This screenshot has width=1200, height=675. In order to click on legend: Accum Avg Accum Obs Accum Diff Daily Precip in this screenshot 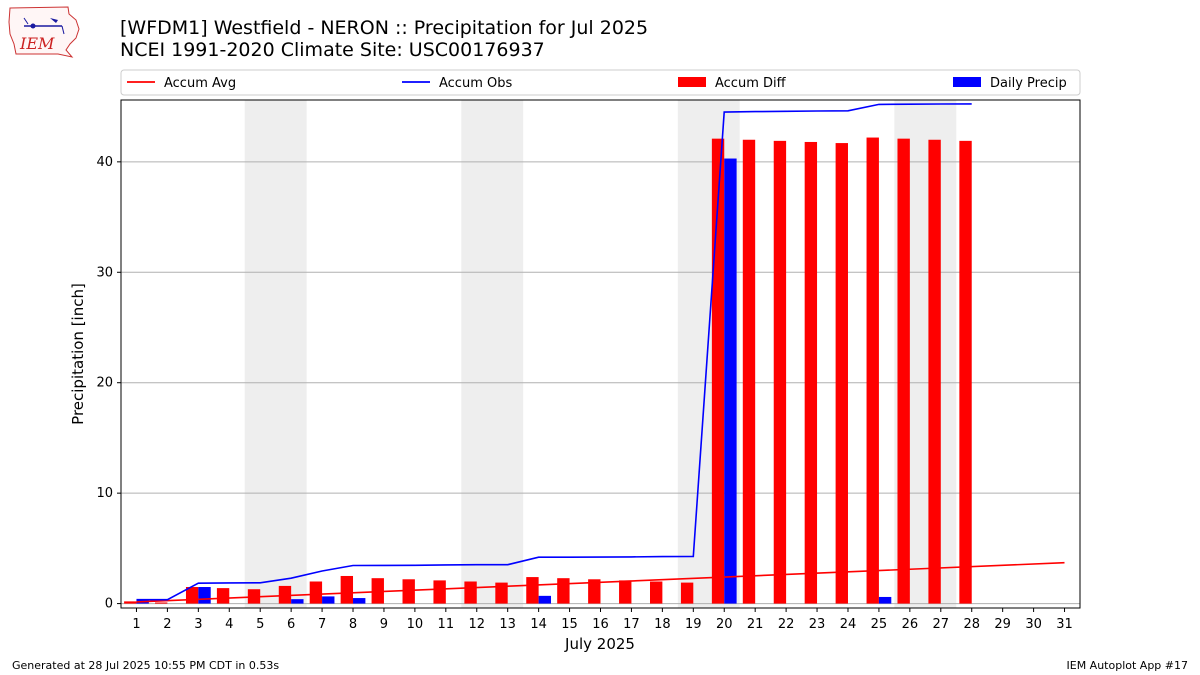, I will do `click(600, 82)`.